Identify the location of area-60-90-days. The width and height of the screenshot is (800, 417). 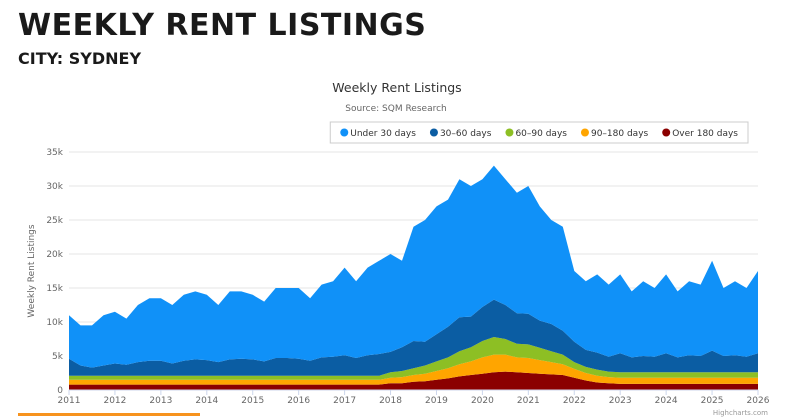
(413, 358).